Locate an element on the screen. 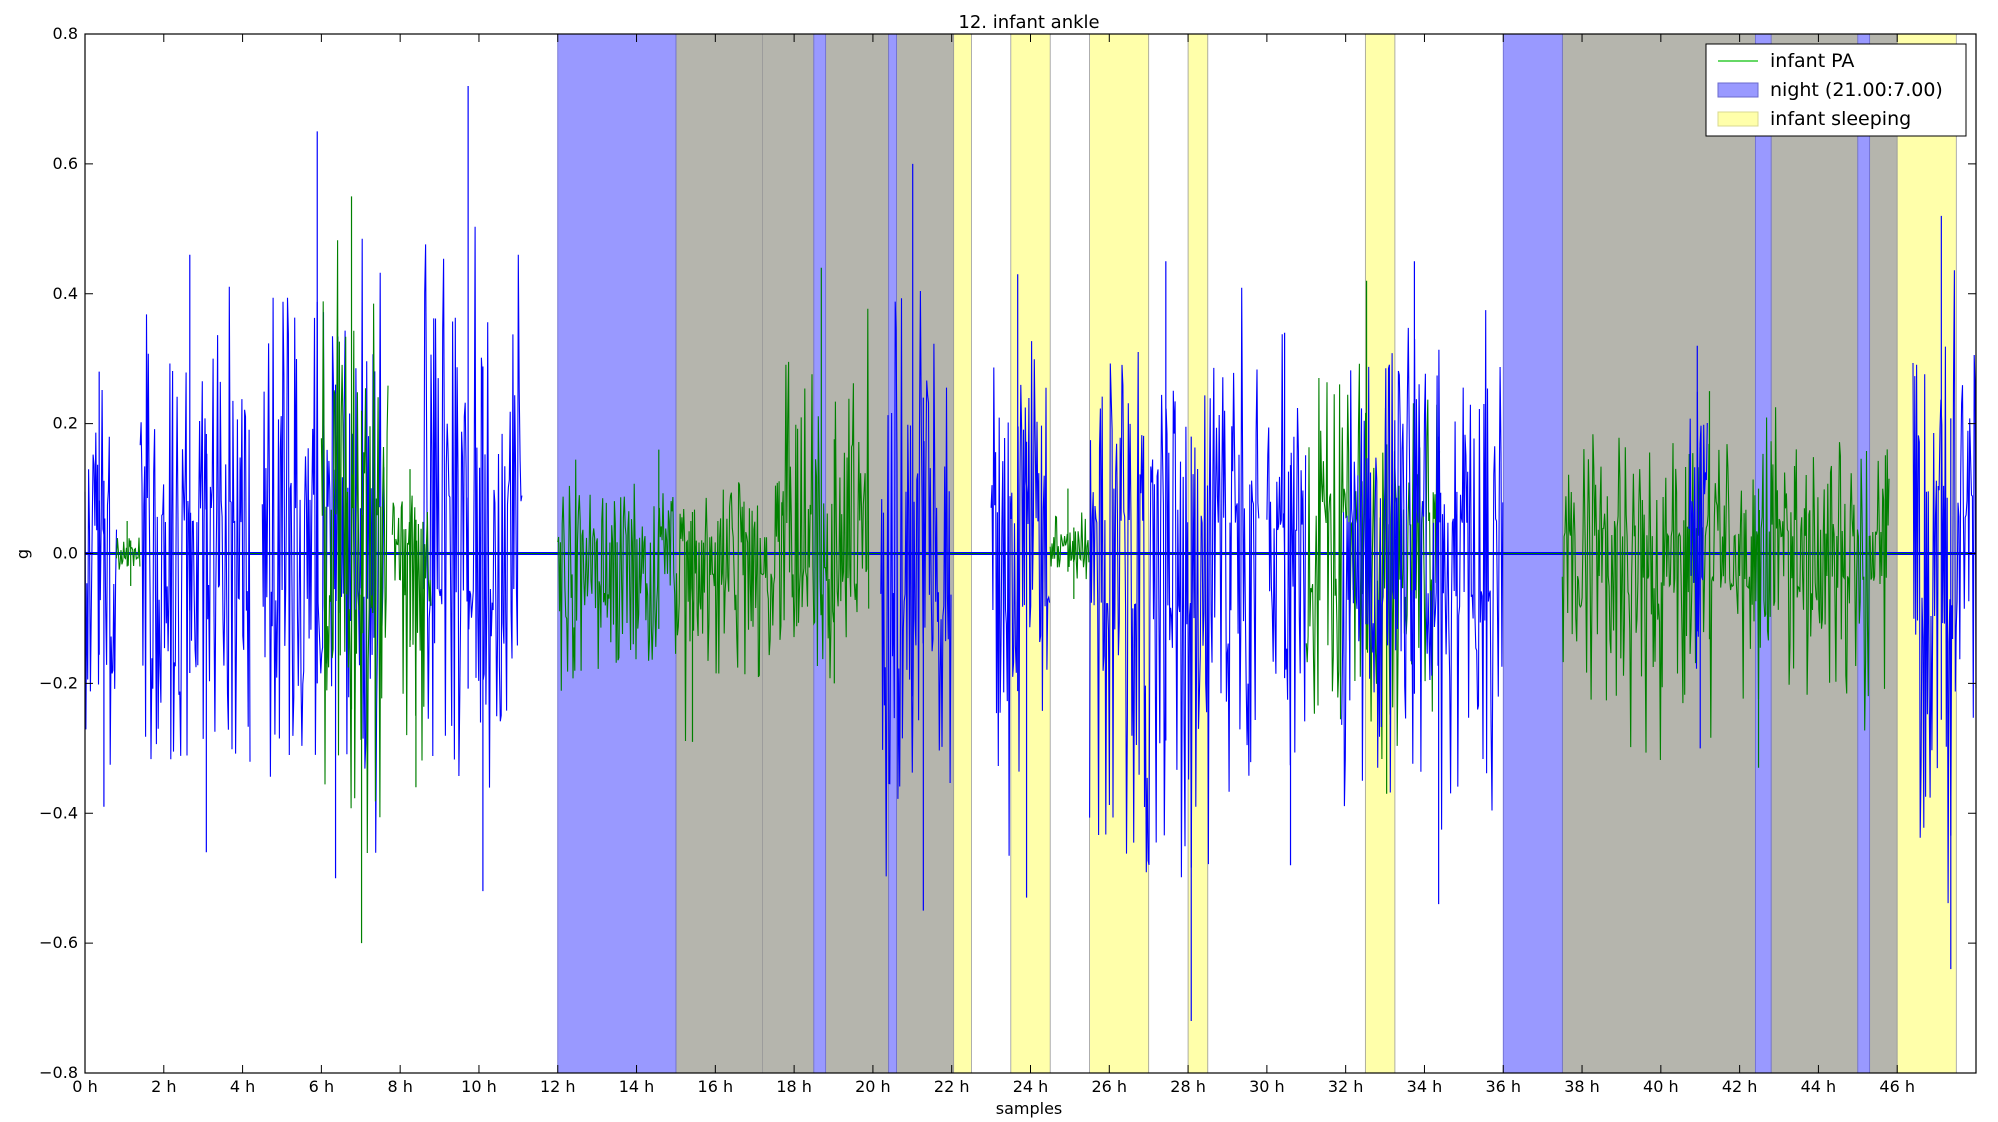  y-tick-label: −0.6 is located at coordinates (58, 942).